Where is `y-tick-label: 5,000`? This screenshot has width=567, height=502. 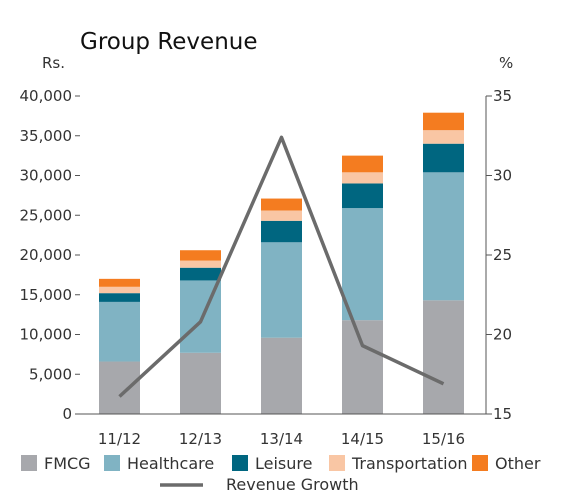 y-tick-label: 5,000 is located at coordinates (50, 374).